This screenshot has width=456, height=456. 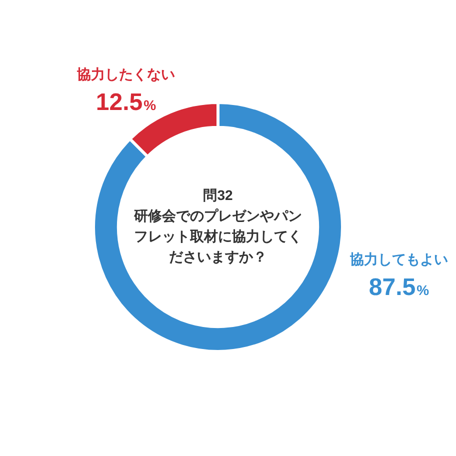 I want to click on text: 問32, so click(x=218, y=195).